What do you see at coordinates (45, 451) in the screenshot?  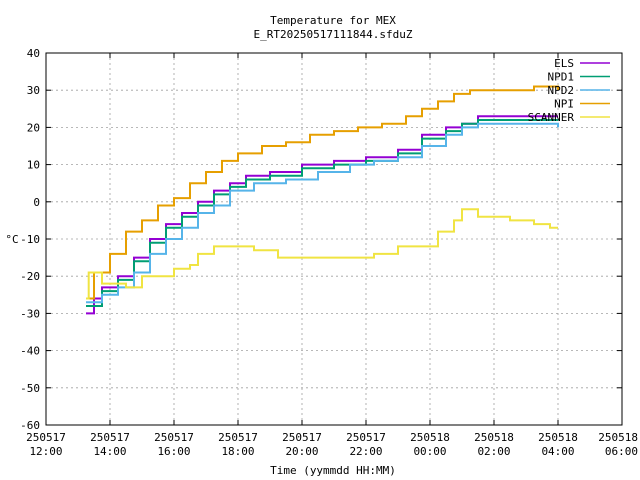 I see `x-tick-label-time: 12:00` at bounding box center [45, 451].